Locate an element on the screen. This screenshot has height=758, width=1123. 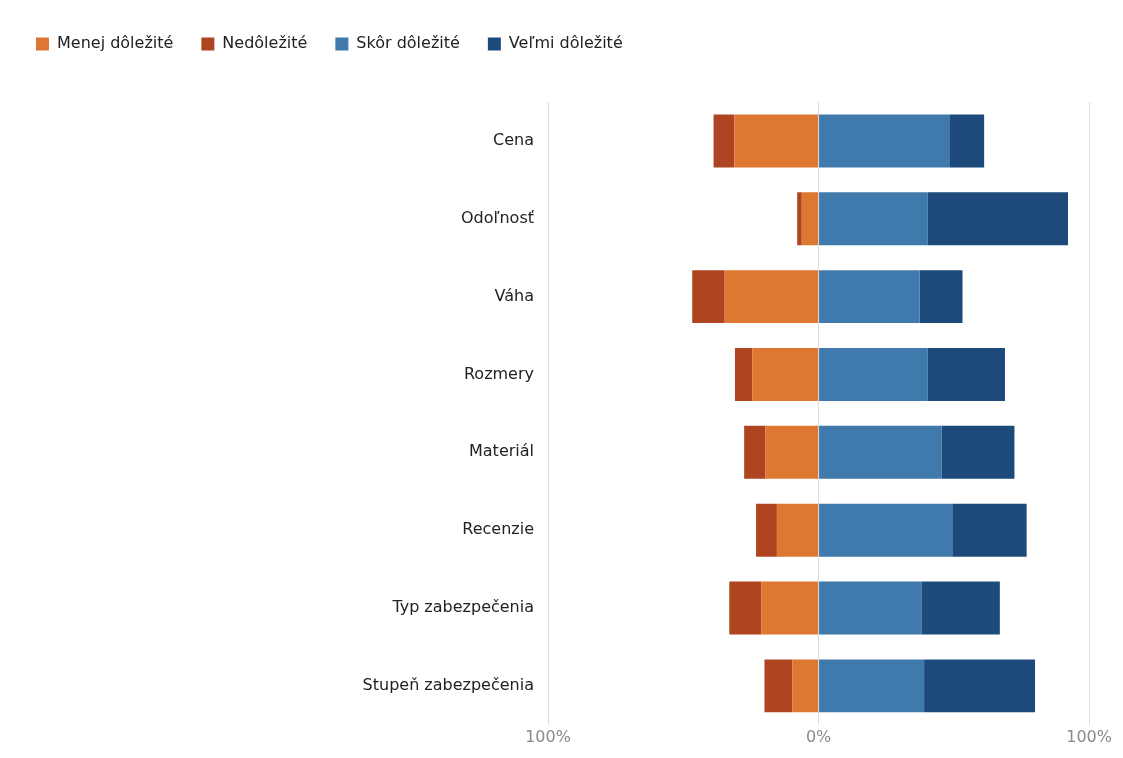
y-tick-label: Rozmery is located at coordinates (498, 373).